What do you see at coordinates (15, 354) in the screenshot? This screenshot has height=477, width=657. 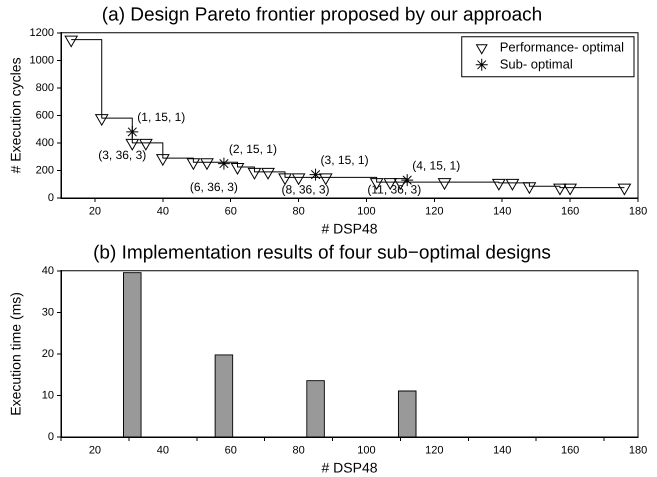 I see `y-axis-title: Execution time (ms)` at bounding box center [15, 354].